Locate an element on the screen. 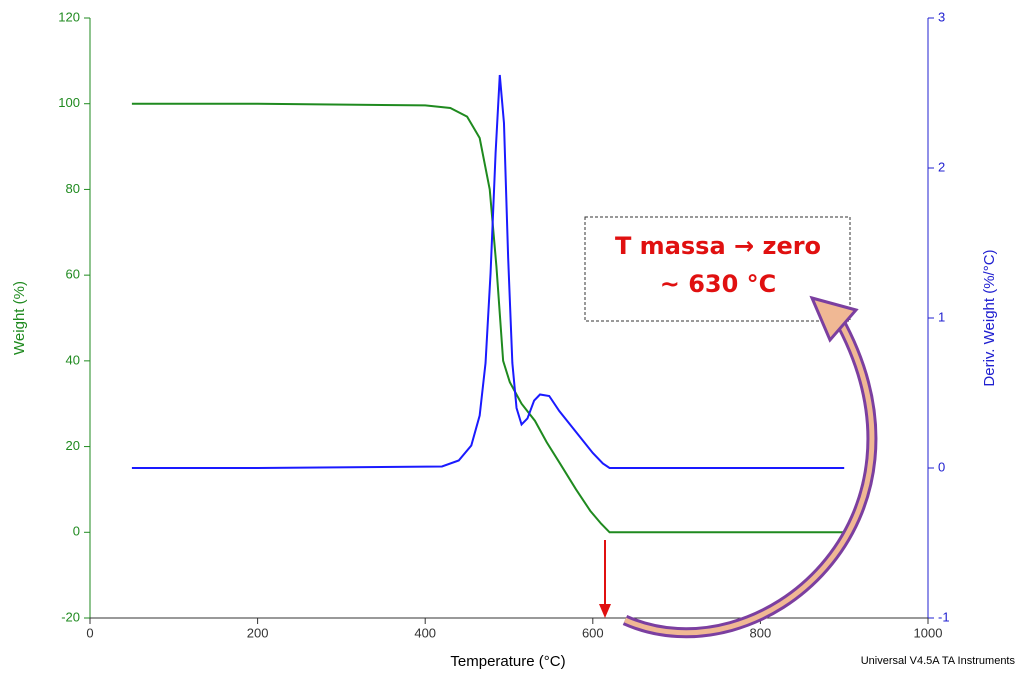 This screenshot has height=675, width=1020. footer: Universal V4.5A TA Instruments is located at coordinates (938, 661).